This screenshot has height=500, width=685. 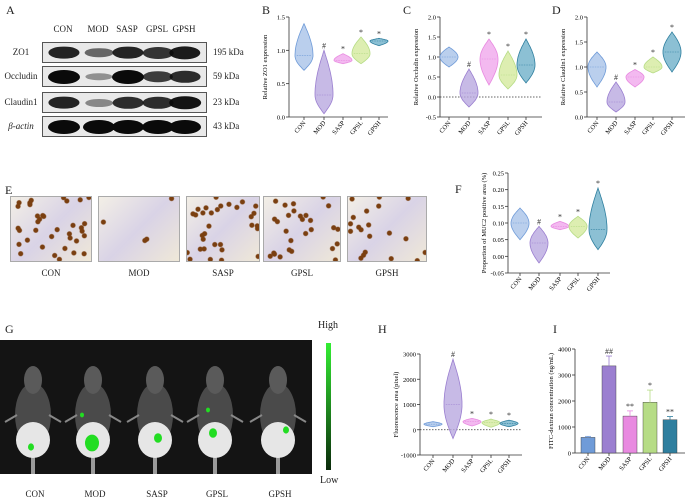 What do you see at coordinates (139, 273) in the screenshot?
I see `micrograph-label: MOD` at bounding box center [139, 273].